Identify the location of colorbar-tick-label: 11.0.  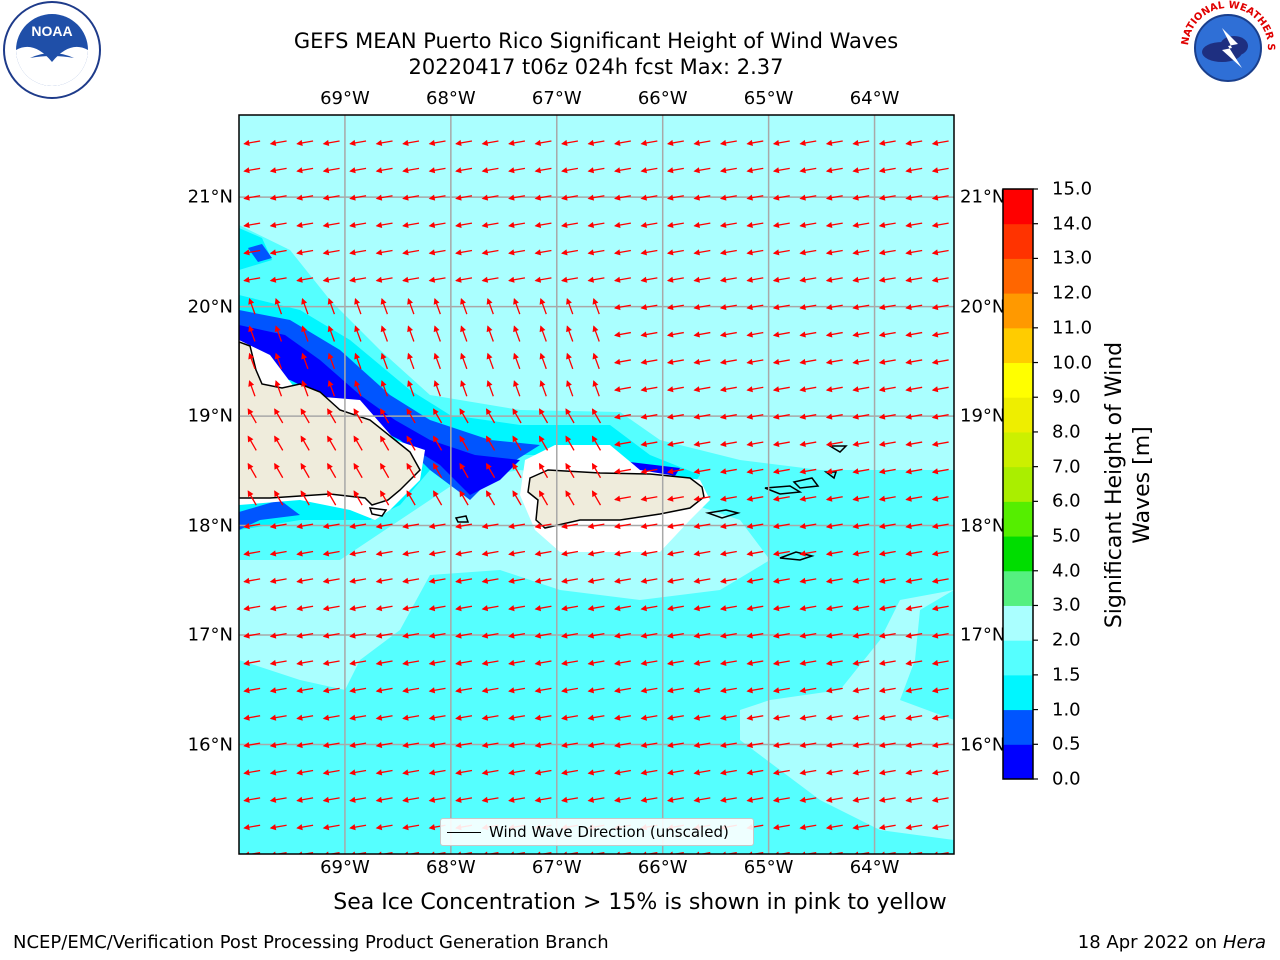
(1072, 328).